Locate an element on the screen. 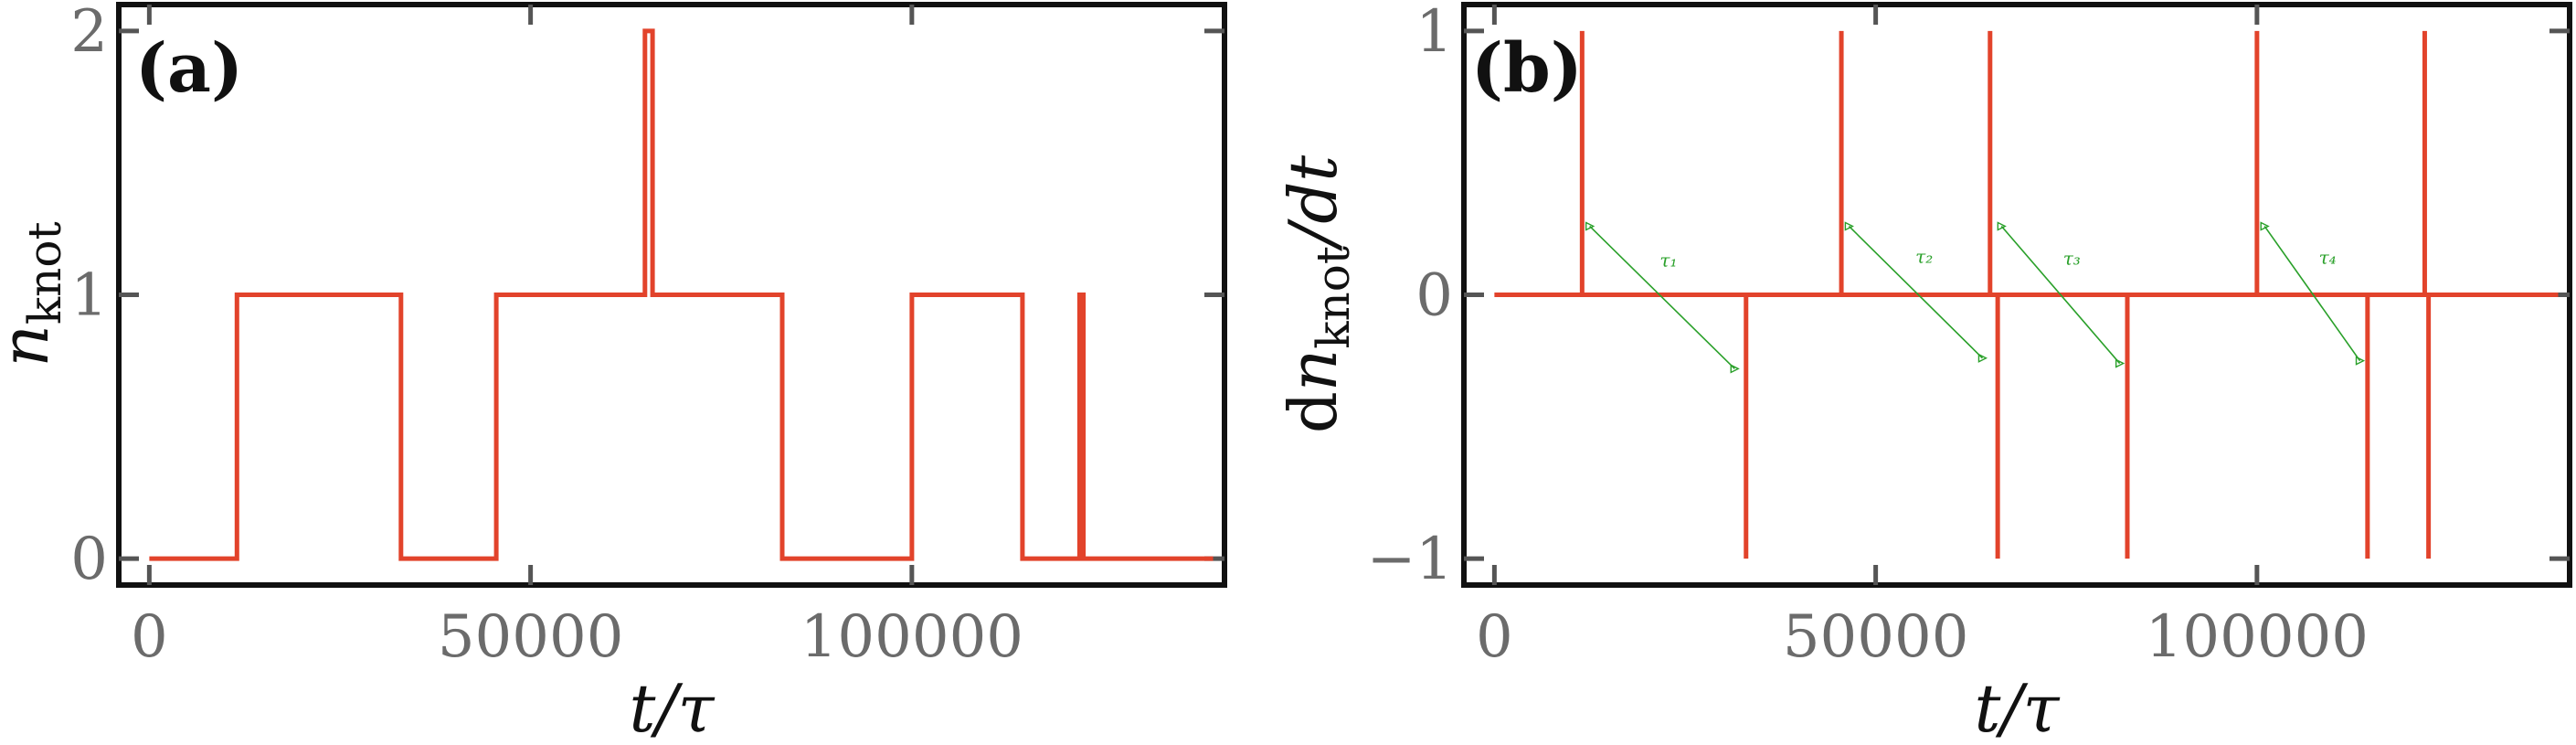  panel-a-ytick-label: 1 is located at coordinates (89, 296).